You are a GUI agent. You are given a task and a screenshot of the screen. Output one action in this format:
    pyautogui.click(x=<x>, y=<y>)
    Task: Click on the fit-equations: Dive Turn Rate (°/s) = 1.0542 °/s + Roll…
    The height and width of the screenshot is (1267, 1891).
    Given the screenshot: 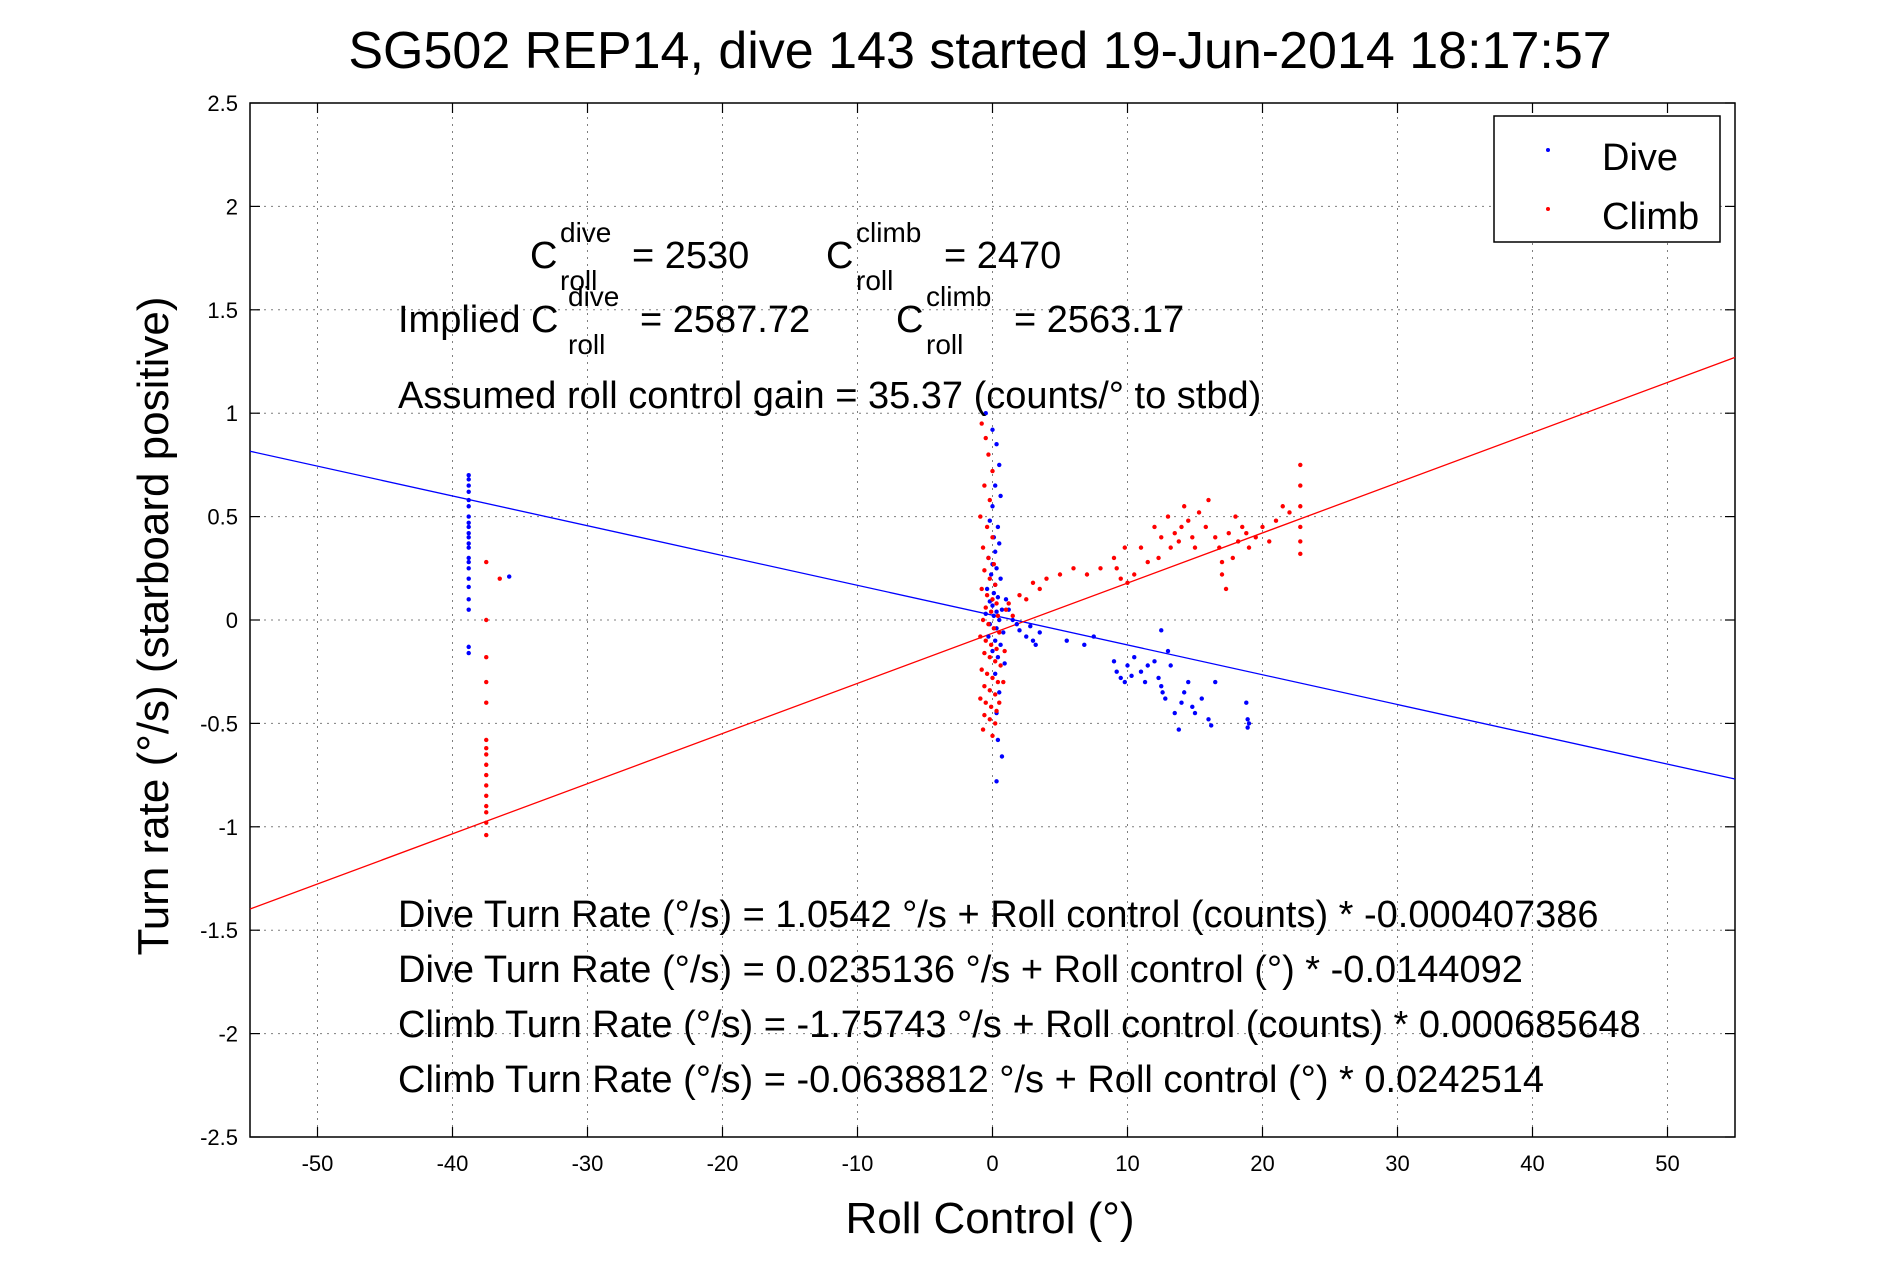 What is the action you would take?
    pyautogui.click(x=1019, y=997)
    